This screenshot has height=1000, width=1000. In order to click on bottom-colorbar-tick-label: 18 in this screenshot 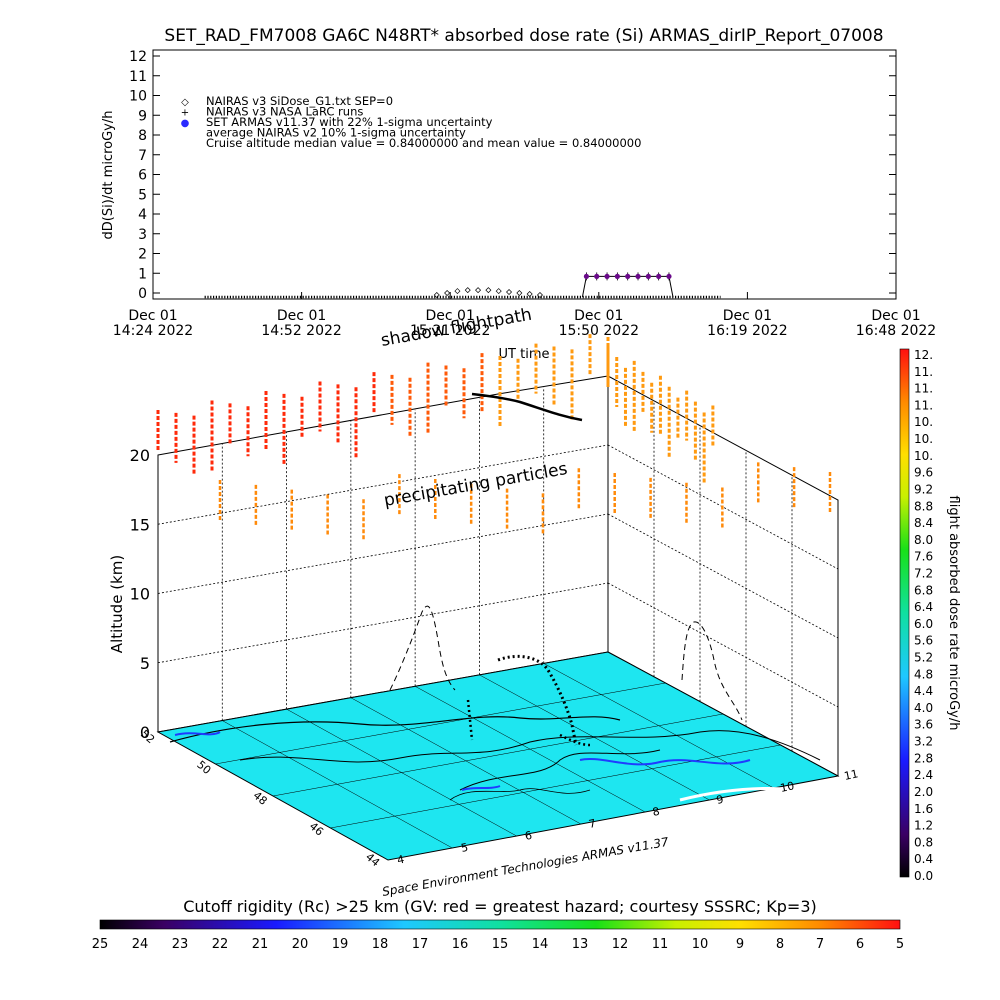, I will do `click(380, 944)`.